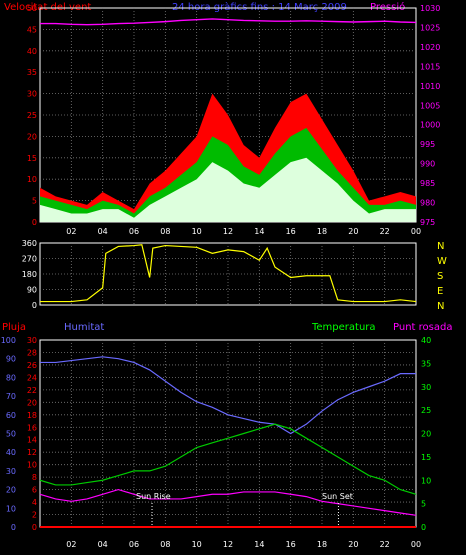 The height and width of the screenshot is (555, 466). What do you see at coordinates (29, 274) in the screenshot?
I see `y-tick-direction: 180` at bounding box center [29, 274].